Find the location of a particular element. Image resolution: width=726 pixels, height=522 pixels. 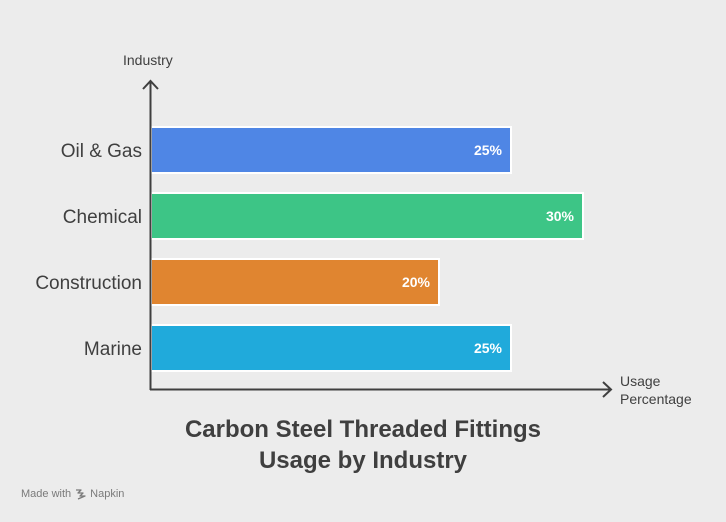

value-label-oil-and-gas: 25% is located at coordinates (488, 150).